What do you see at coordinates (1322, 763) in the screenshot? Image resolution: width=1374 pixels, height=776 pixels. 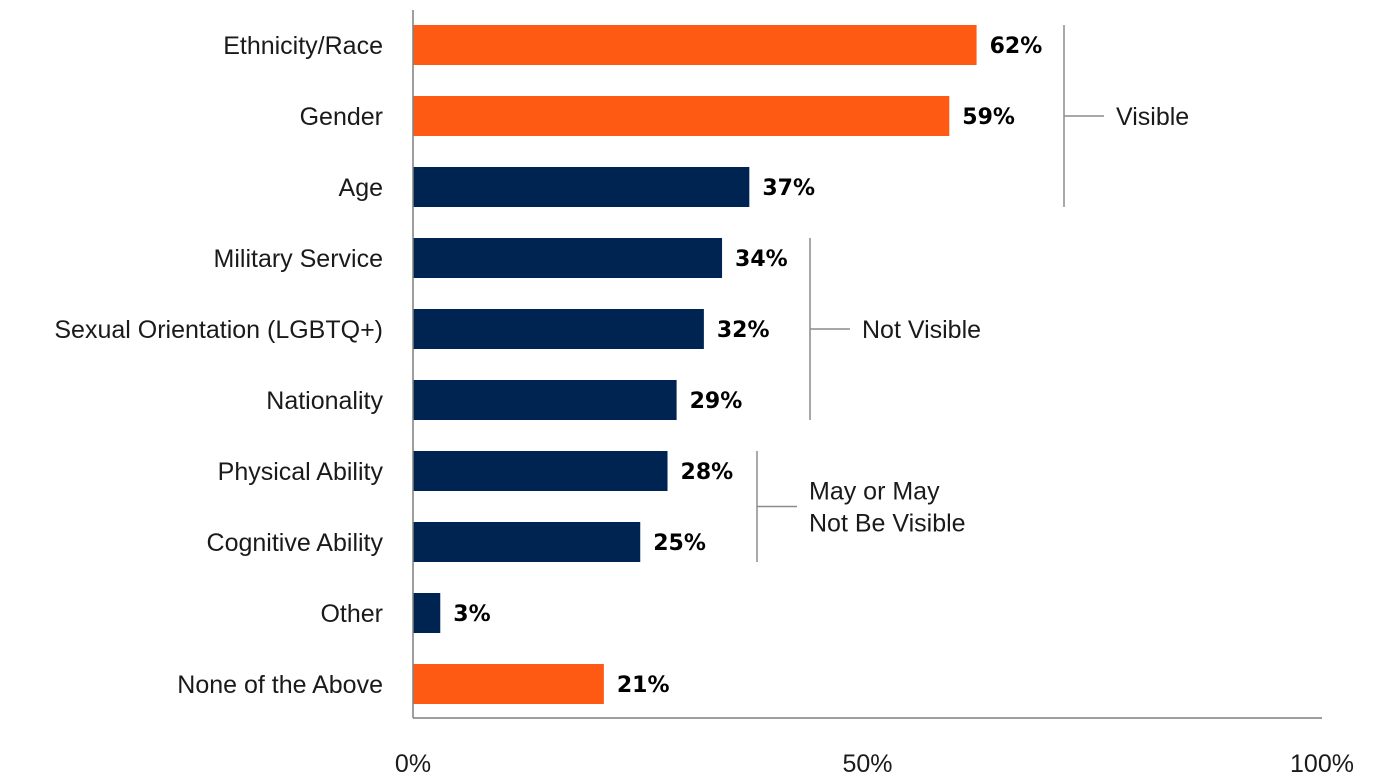 I see `x-tick-label: 100%` at bounding box center [1322, 763].